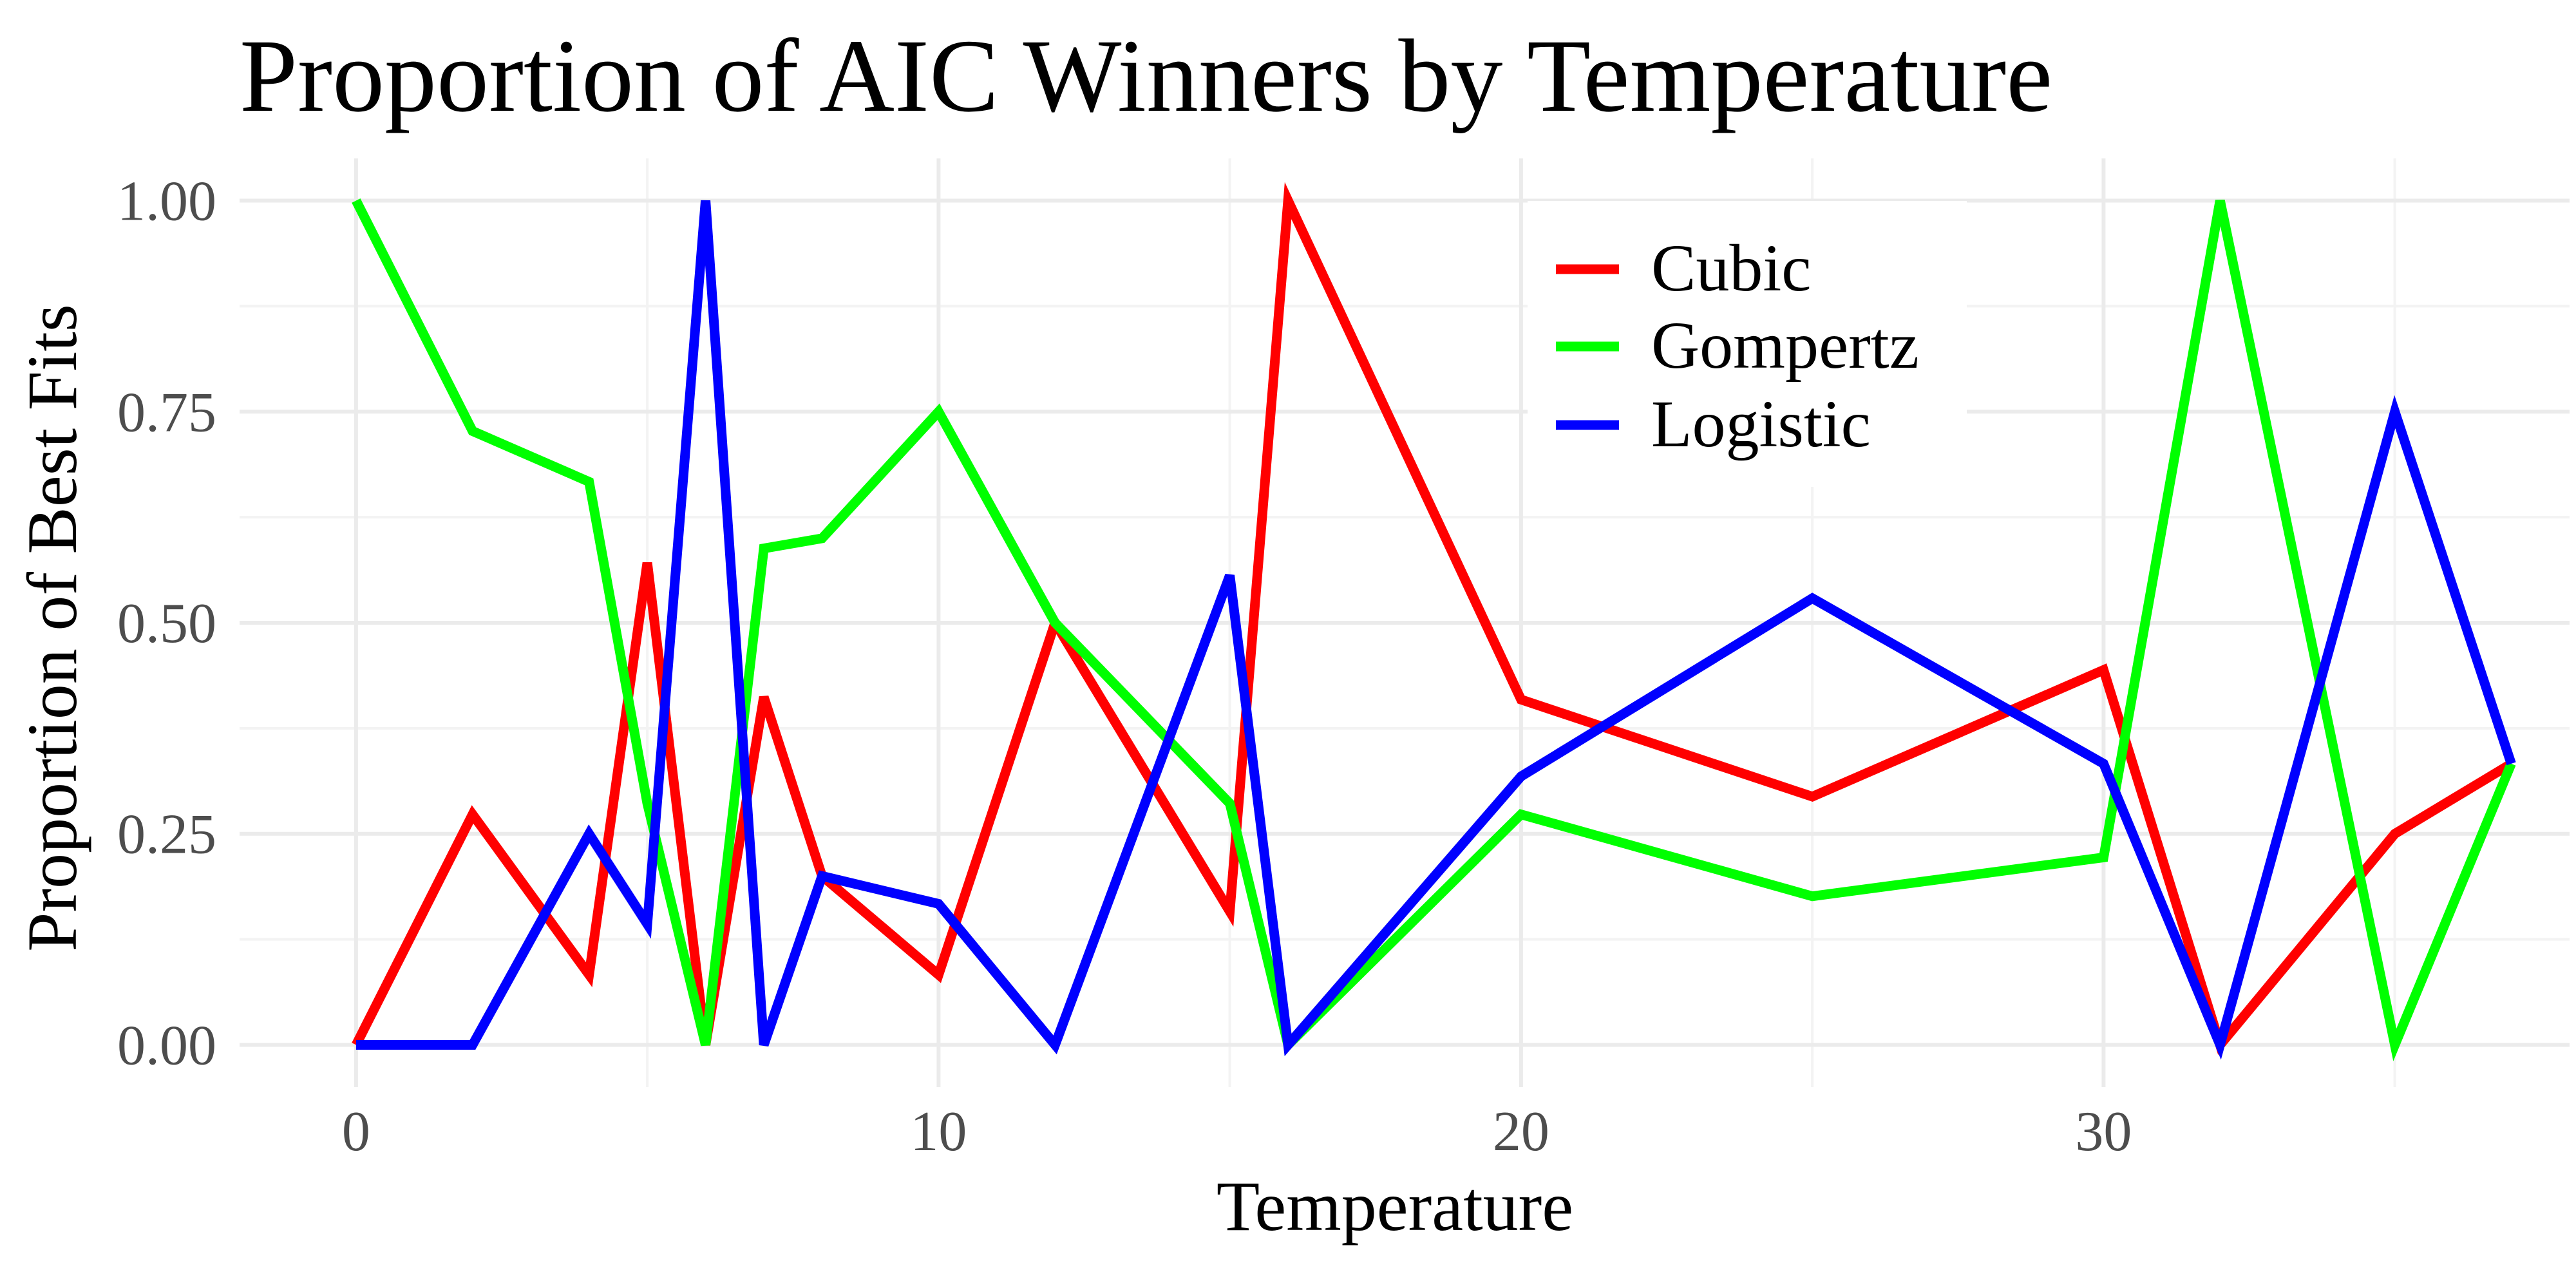  I want to click on x-tick-label: 0, so click(356, 1132).